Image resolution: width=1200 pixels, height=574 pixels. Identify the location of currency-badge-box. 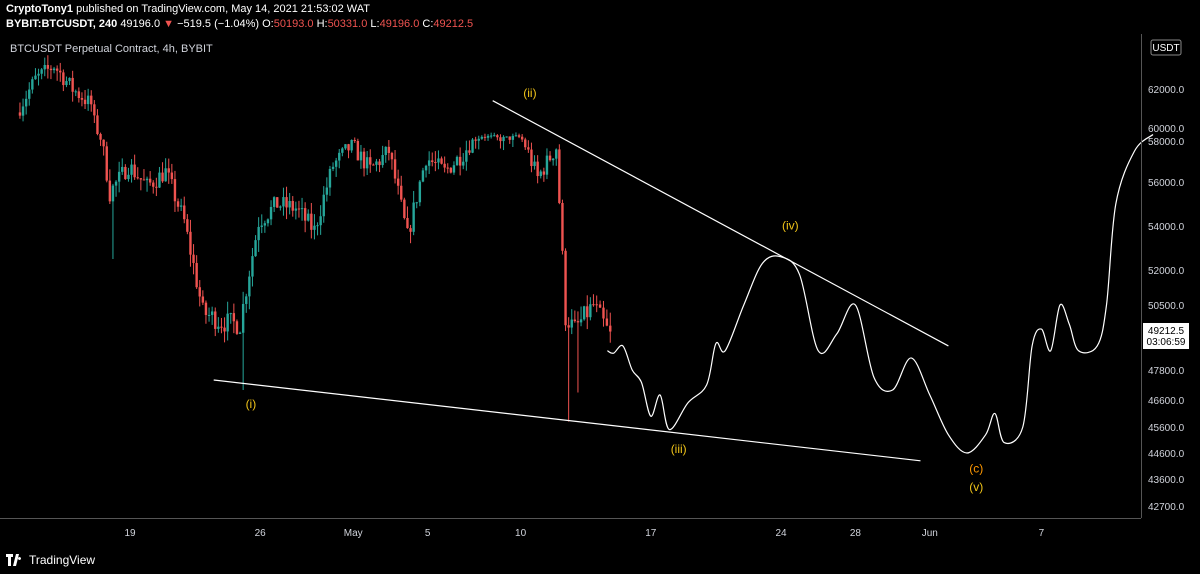
(1166, 47).